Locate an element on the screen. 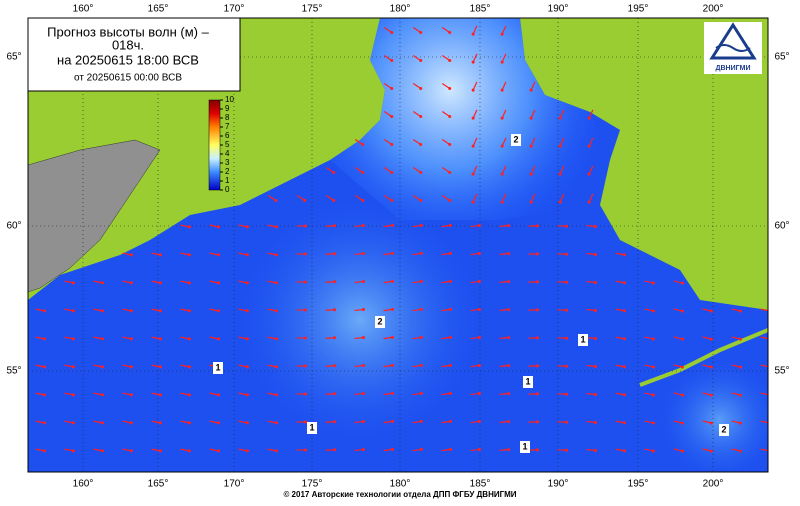 The height and width of the screenshot is (506, 800). lon-label: 165° is located at coordinates (158, 9).